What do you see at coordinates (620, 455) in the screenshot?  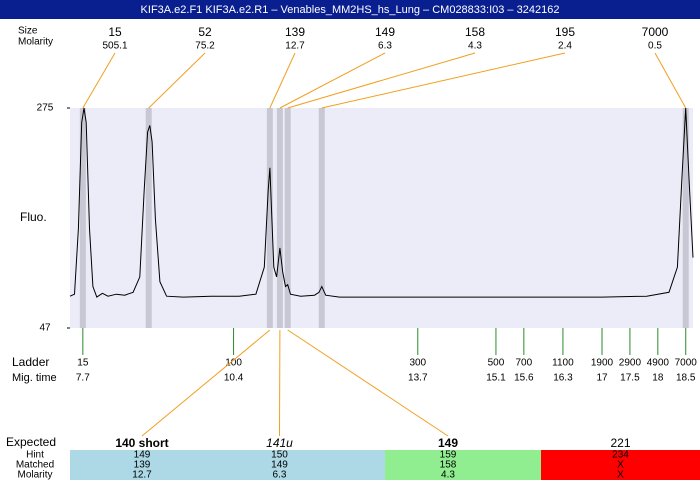 I see `hint: 234` at bounding box center [620, 455].